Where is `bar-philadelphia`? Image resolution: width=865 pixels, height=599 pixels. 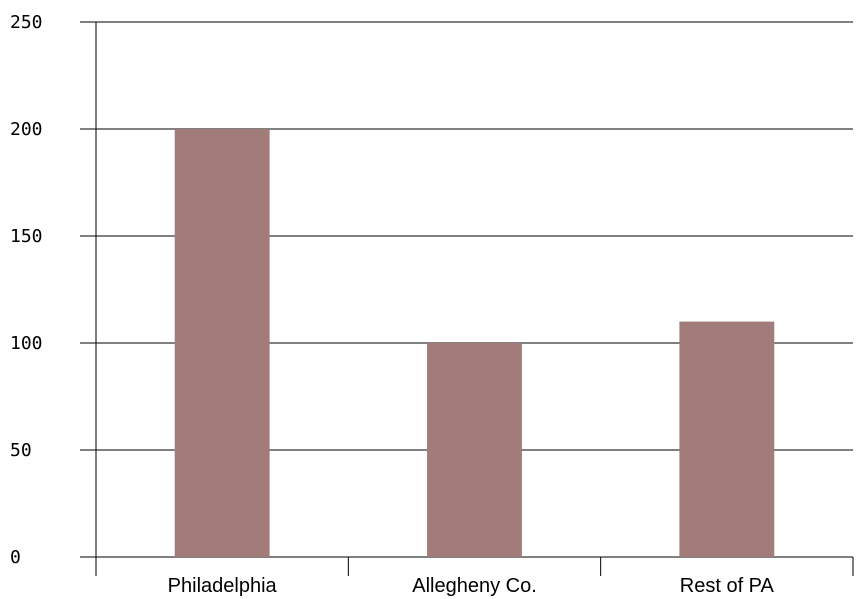
bar-philadelphia is located at coordinates (222, 343).